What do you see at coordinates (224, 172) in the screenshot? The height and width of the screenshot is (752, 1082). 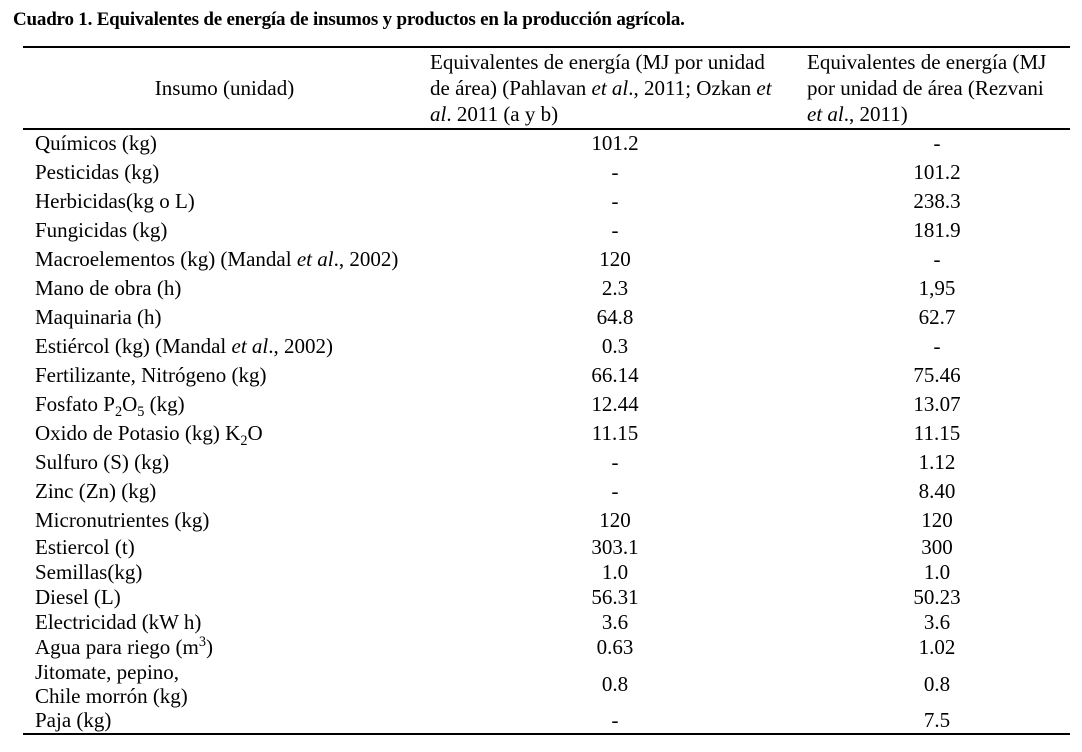 I see `row-label: Pesticidas (kg)` at bounding box center [224, 172].